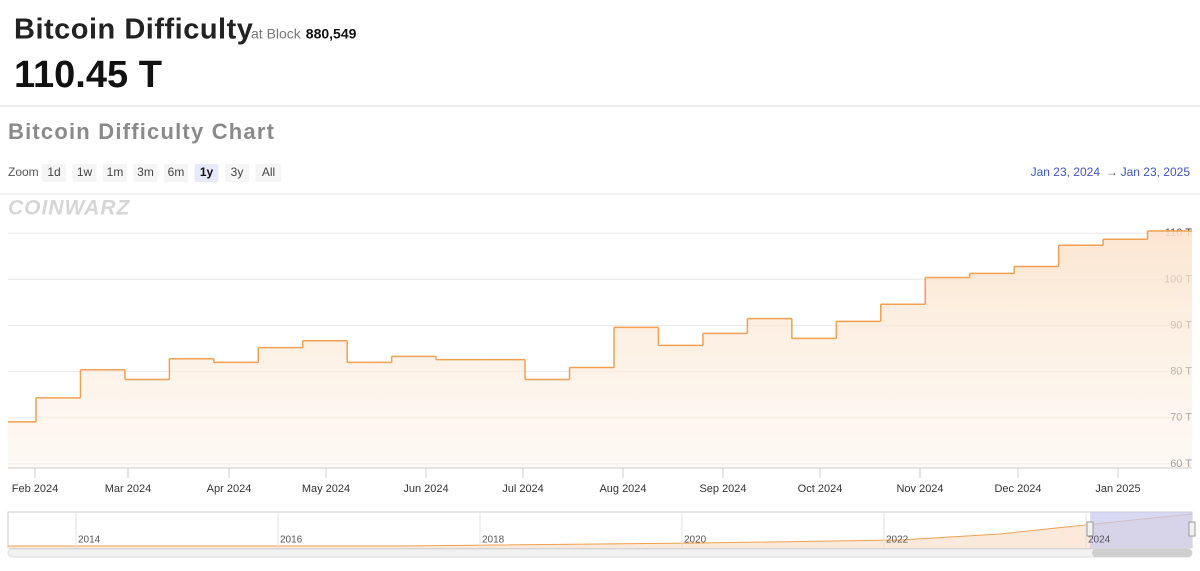  I want to click on block-prefix: at Block, so click(276, 34).